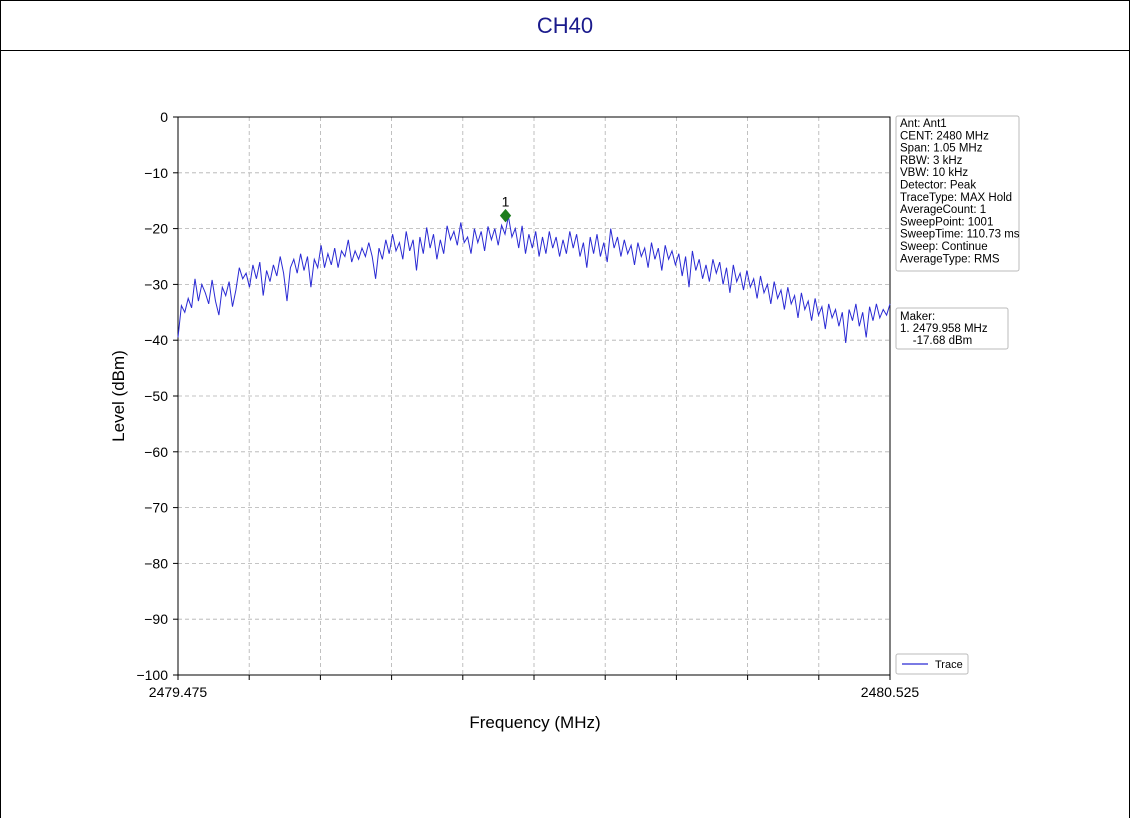  I want to click on settings-line: Span: 1.05 MHz, so click(941, 149).